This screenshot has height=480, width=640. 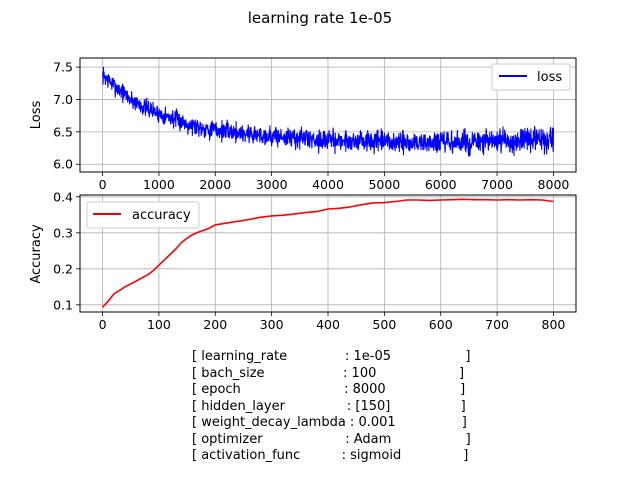 What do you see at coordinates (549, 77) in the screenshot?
I see `loss-legend-label: loss` at bounding box center [549, 77].